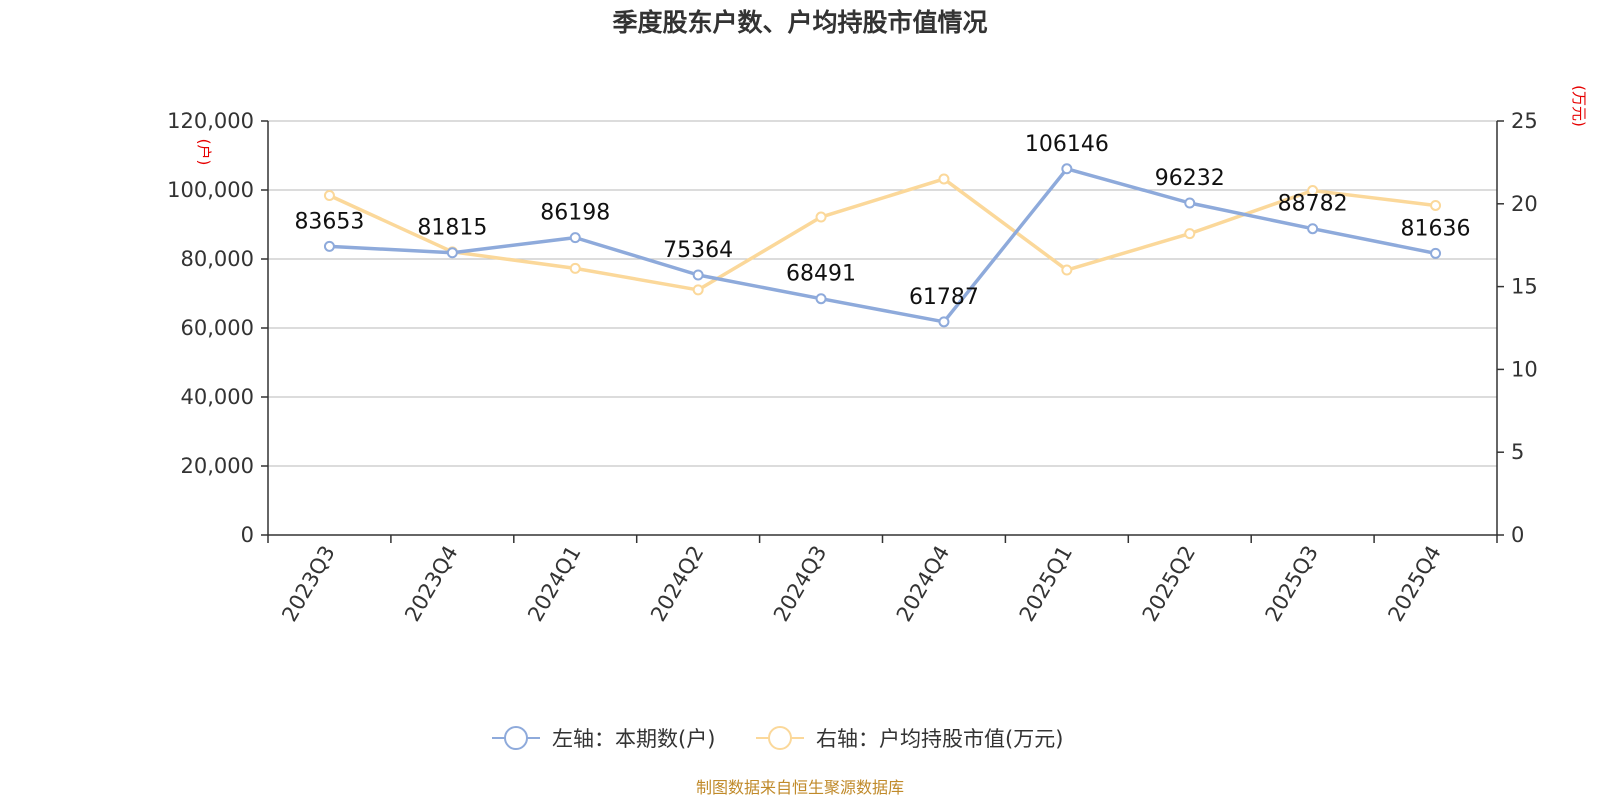 The width and height of the screenshot is (1600, 800). Describe the element at coordinates (1292, 584) in the screenshot. I see `x-tick-label: 2025Q3` at that location.